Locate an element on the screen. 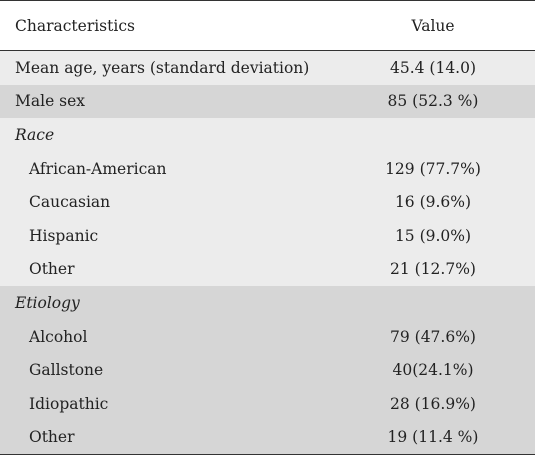  table-row-gallstone: Gallstone 40(24.1%) is located at coordinates (267, 370).